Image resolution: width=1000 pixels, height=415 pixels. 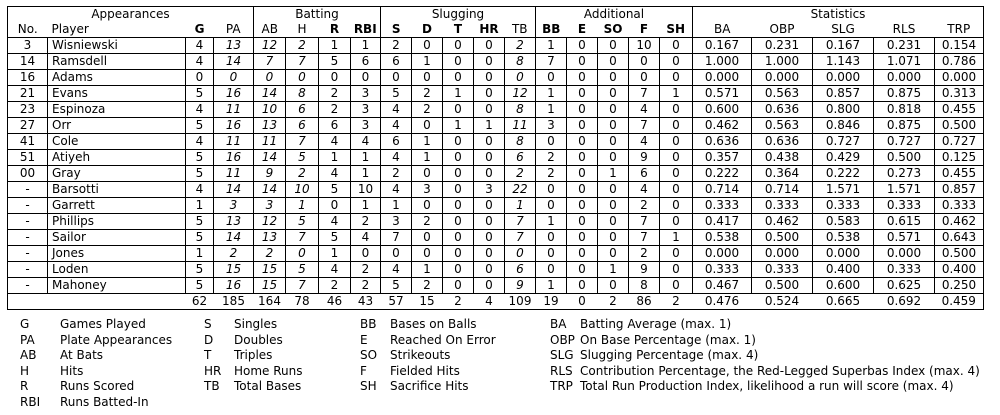 I want to click on cell-trp: 0.462, so click(x=959, y=221).